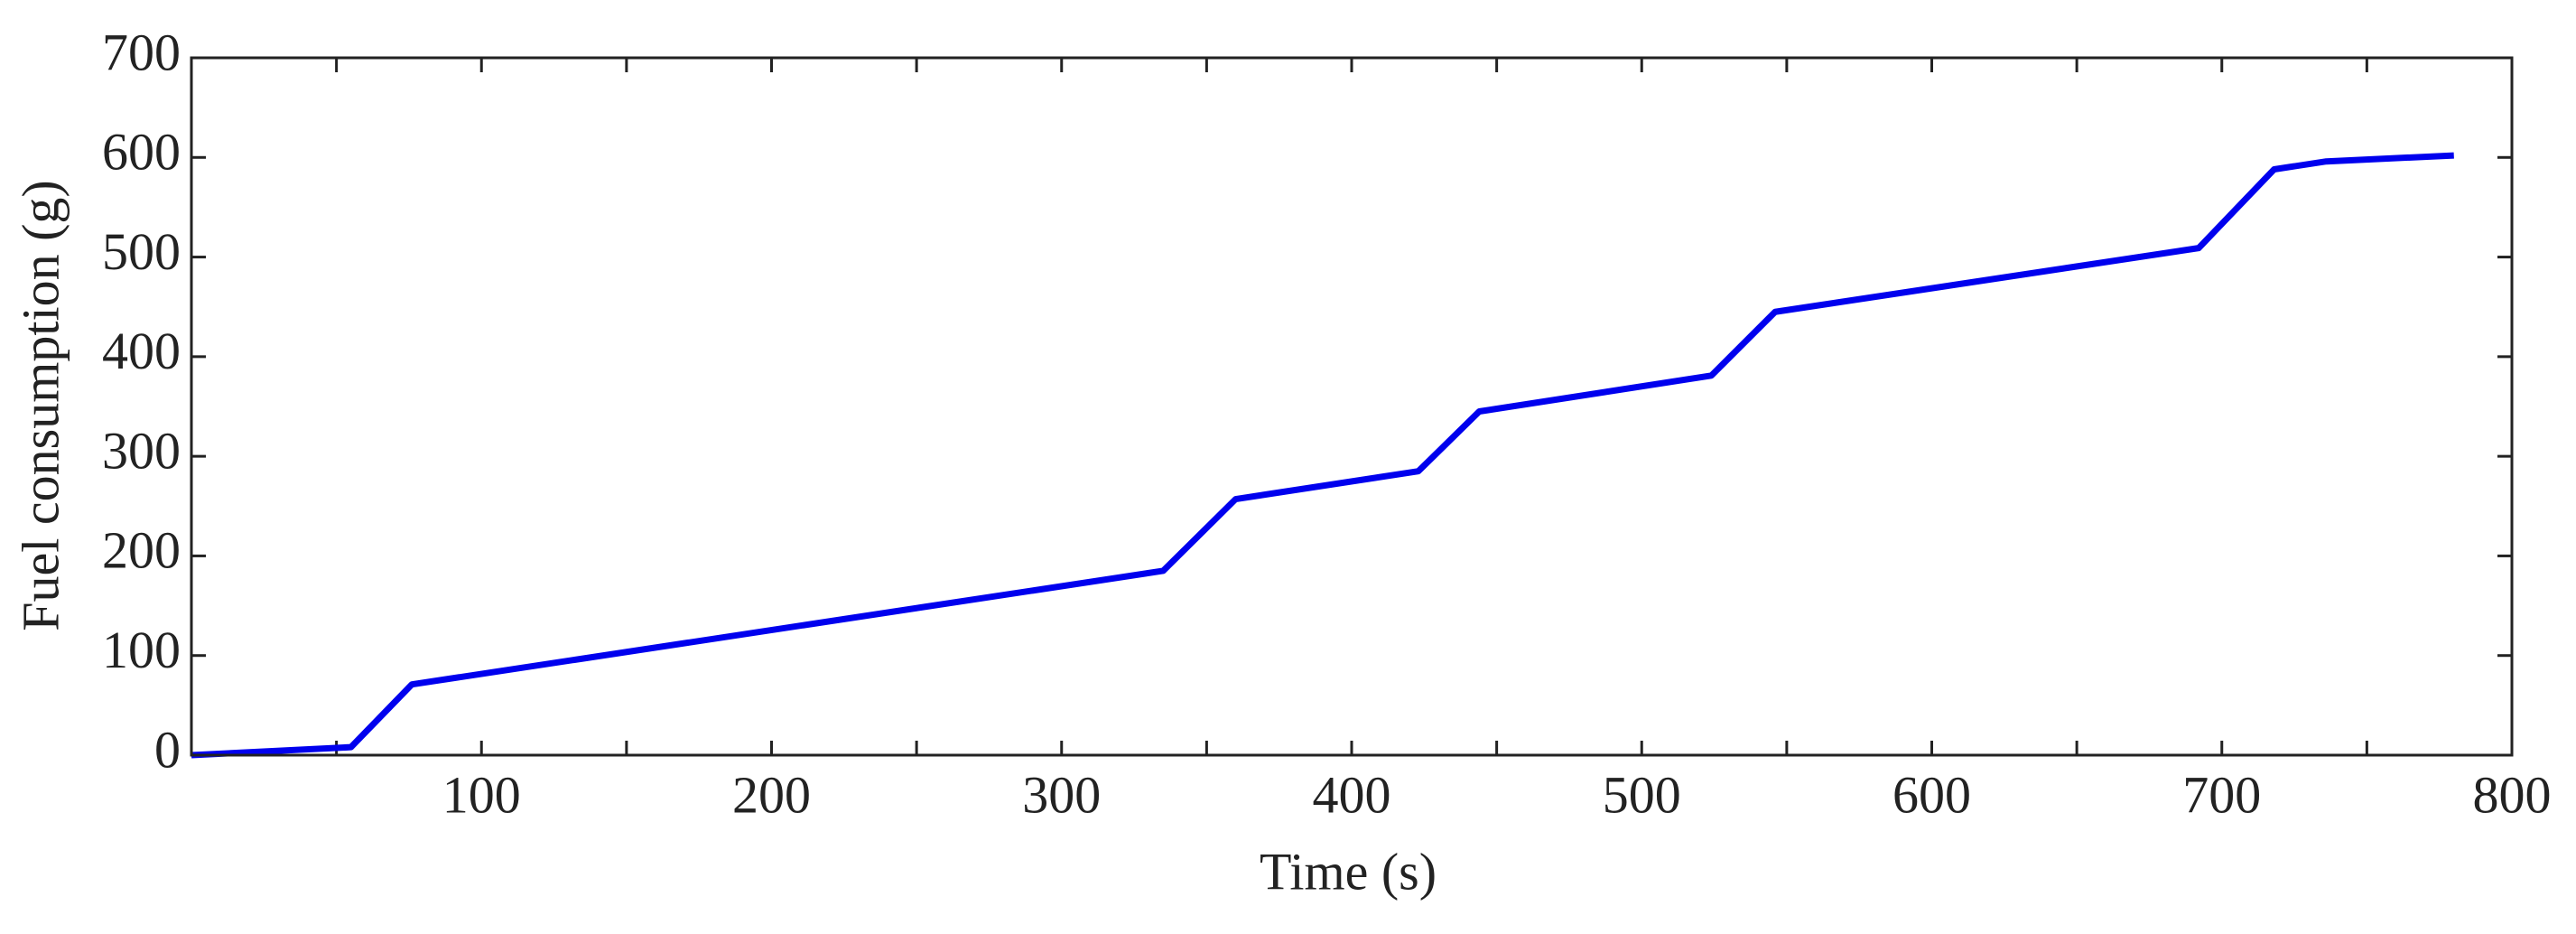 The image size is (2576, 934). I want to click on y-tick-label: 500, so click(141, 251).